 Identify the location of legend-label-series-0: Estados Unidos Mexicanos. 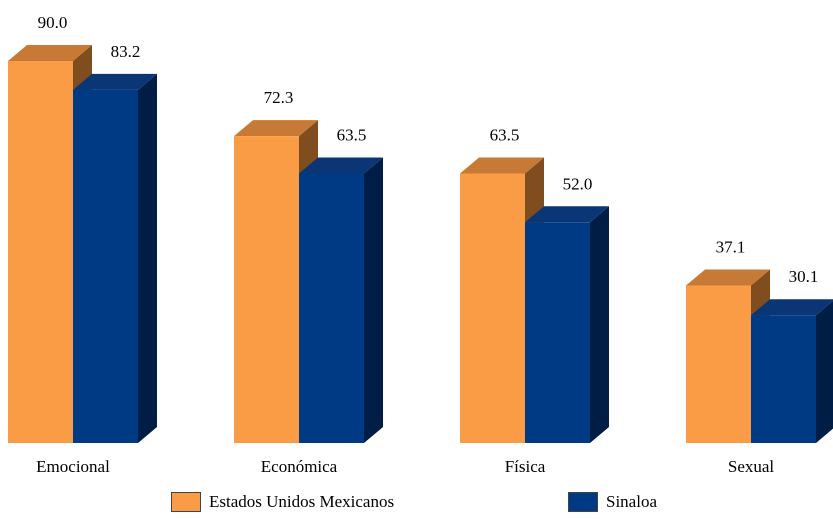
(302, 501).